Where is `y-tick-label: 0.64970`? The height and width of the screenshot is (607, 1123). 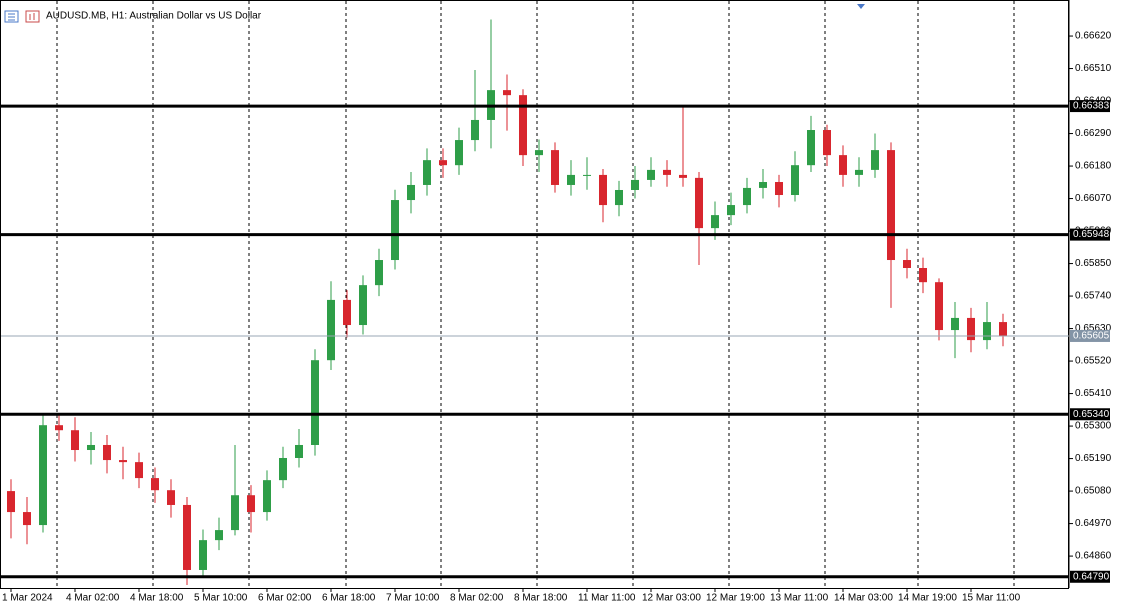
y-tick-label: 0.64970 is located at coordinates (1093, 523).